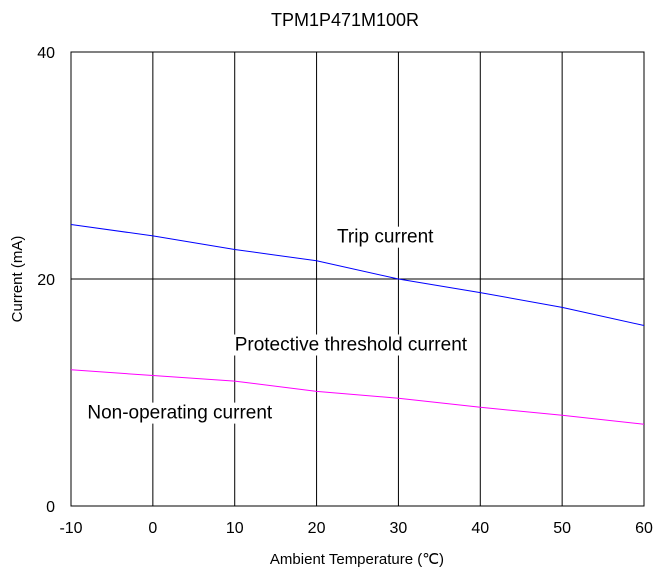 This screenshot has height=569, width=654. I want to click on chart-title: TPM1P471M100R, so click(345, 20).